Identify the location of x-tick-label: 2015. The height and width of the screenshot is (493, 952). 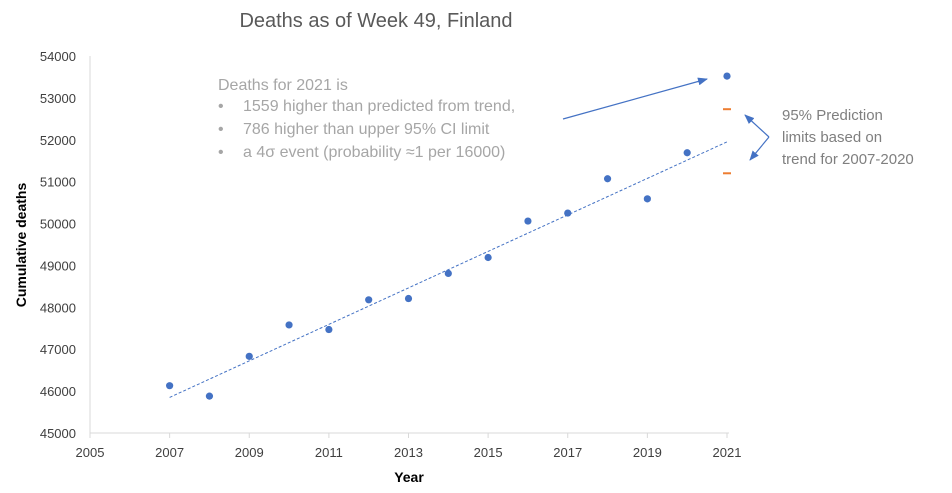
(488, 452).